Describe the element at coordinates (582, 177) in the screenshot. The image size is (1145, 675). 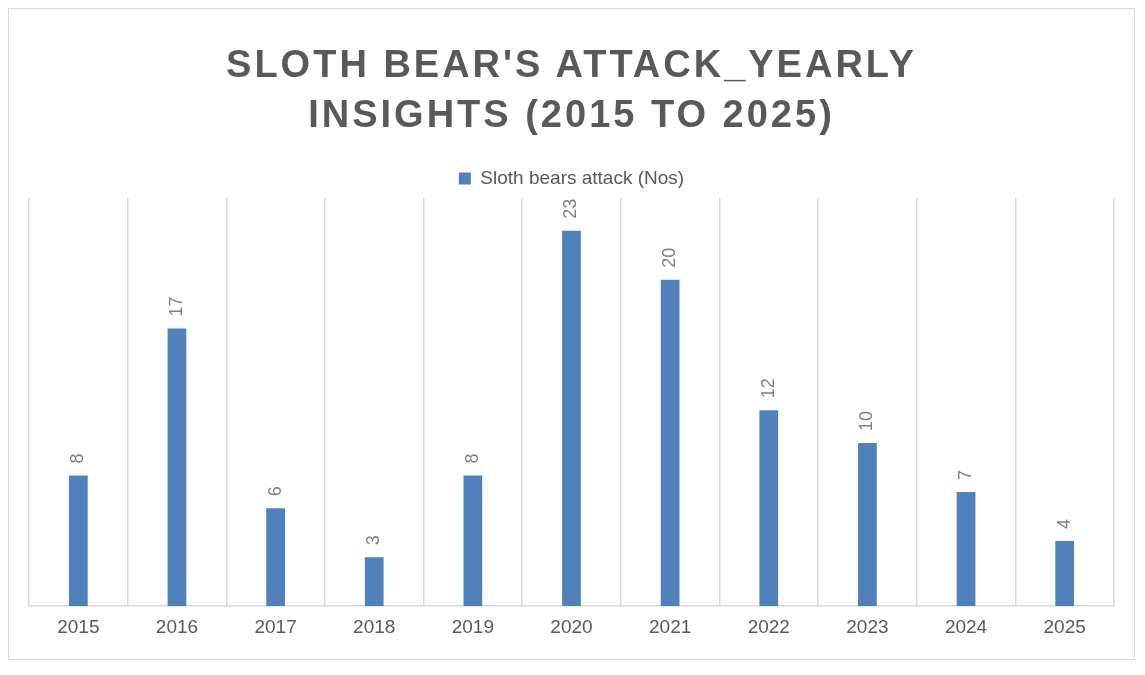
I see `legend-label: Sloth bears attack (Nos)` at that location.